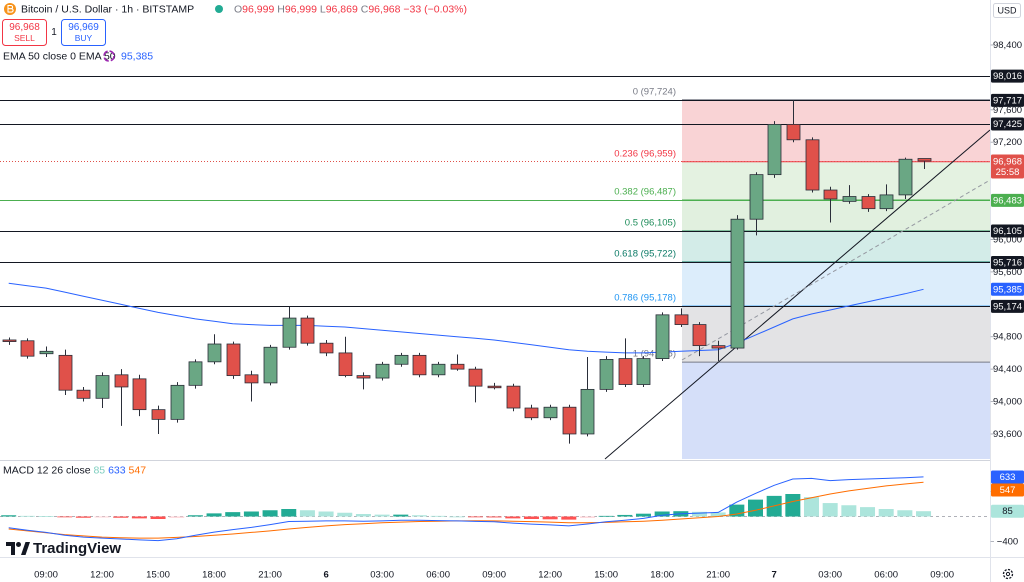 Image resolution: width=1024 pixels, height=582 pixels. I want to click on fib-level-label: 0.382 (96,487), so click(645, 192).